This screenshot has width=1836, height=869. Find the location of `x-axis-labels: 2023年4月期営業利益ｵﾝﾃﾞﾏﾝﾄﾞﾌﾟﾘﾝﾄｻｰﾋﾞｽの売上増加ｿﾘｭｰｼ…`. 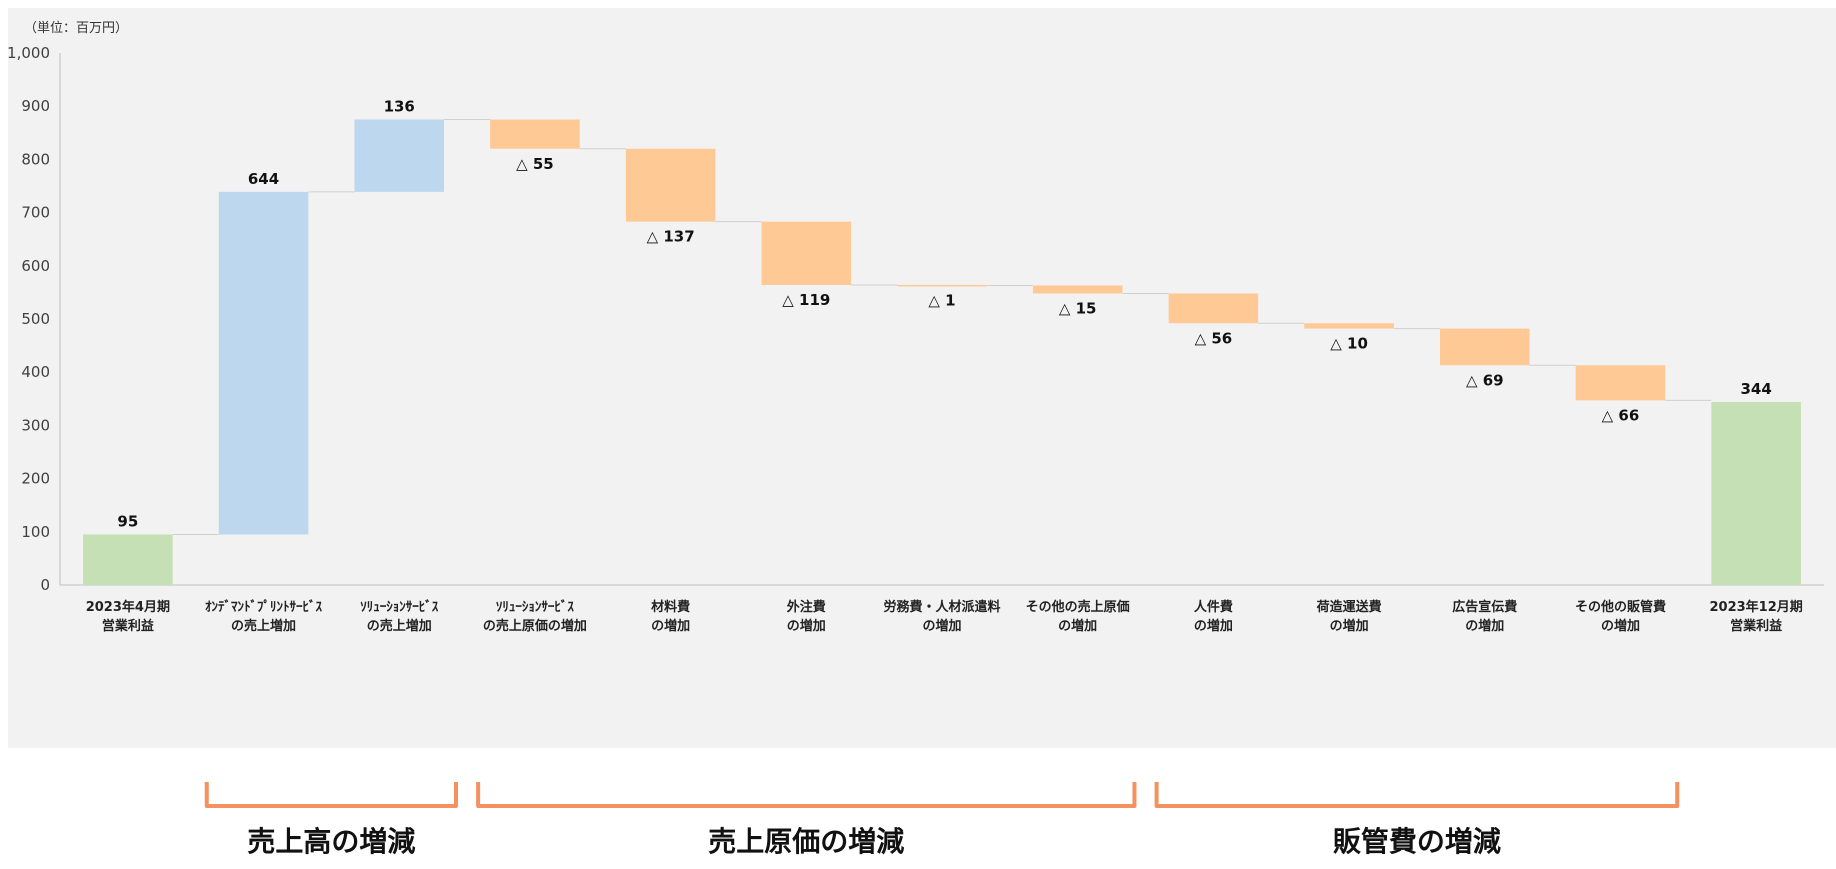

x-axis-labels: 2023年4月期営業利益ｵﾝﾃﾞﾏﾝﾄﾞﾌﾟﾘﾝﾄｻｰﾋﾞｽの売上増加ｿﾘｭｰｼ… is located at coordinates (944, 616).